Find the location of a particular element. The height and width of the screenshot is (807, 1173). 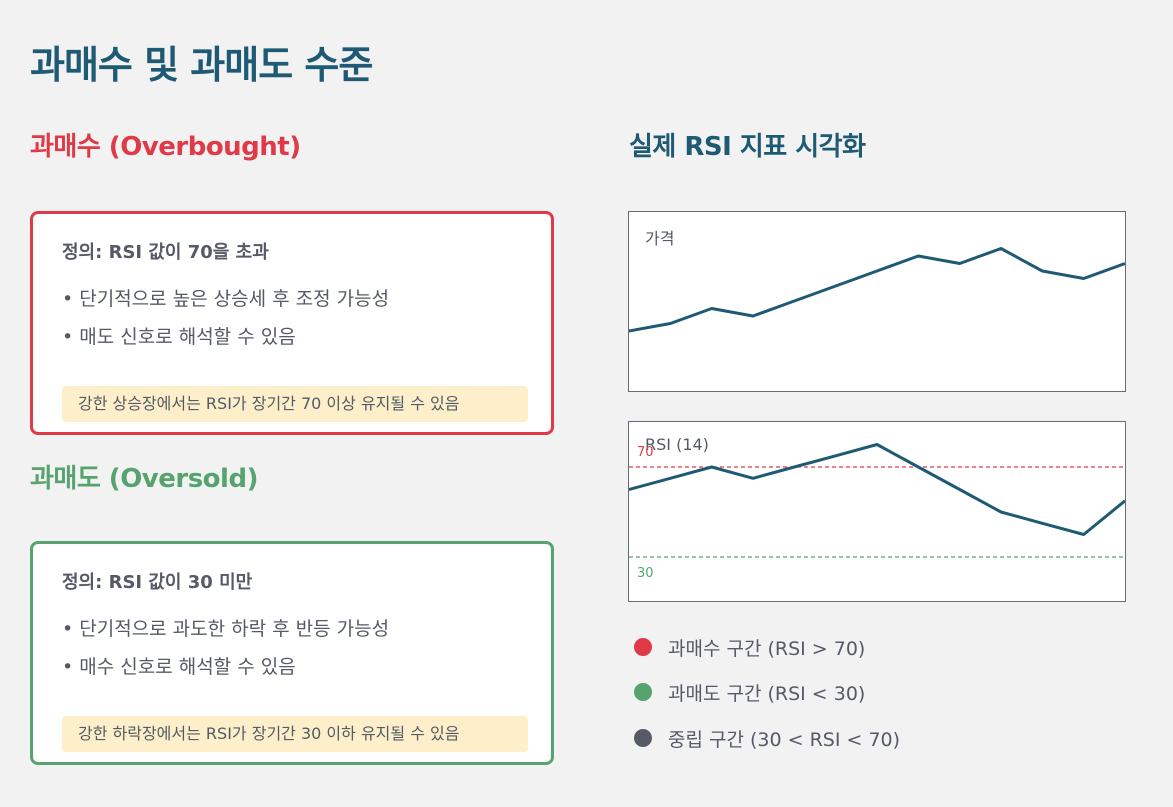

rsi-chart-svg is located at coordinates (877, 500).